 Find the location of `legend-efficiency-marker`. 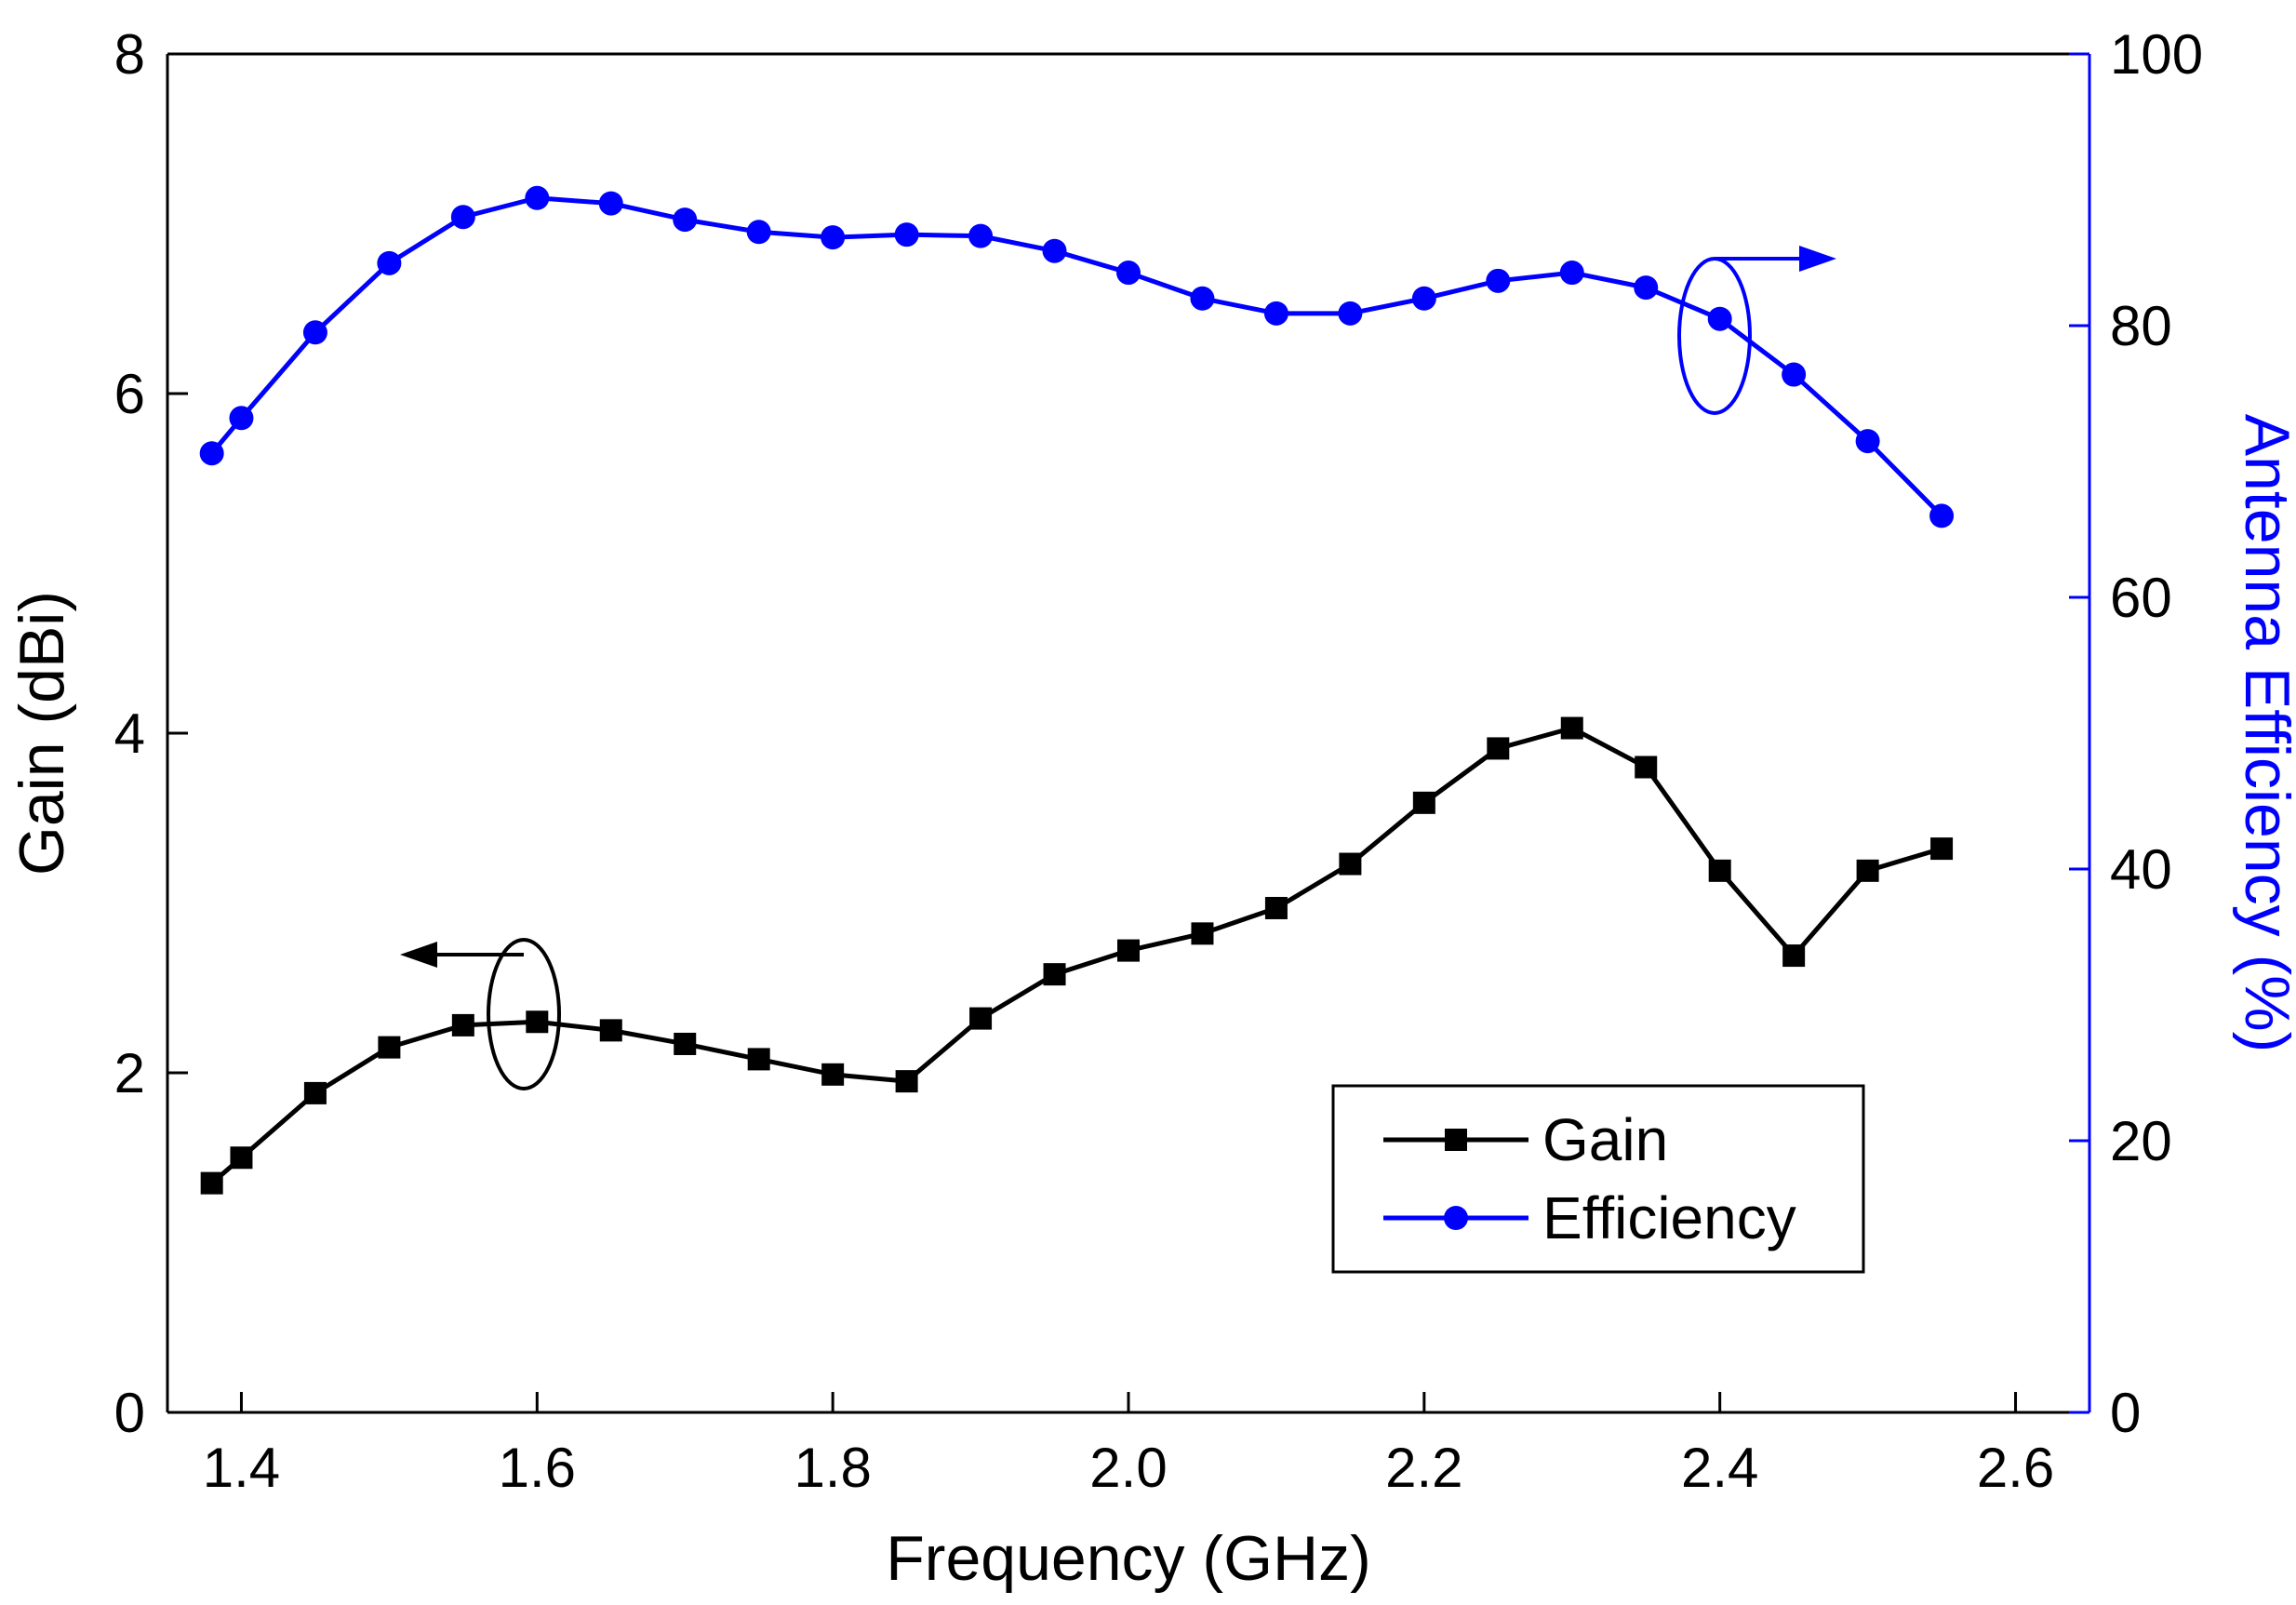

legend-efficiency-marker is located at coordinates (1456, 1218).